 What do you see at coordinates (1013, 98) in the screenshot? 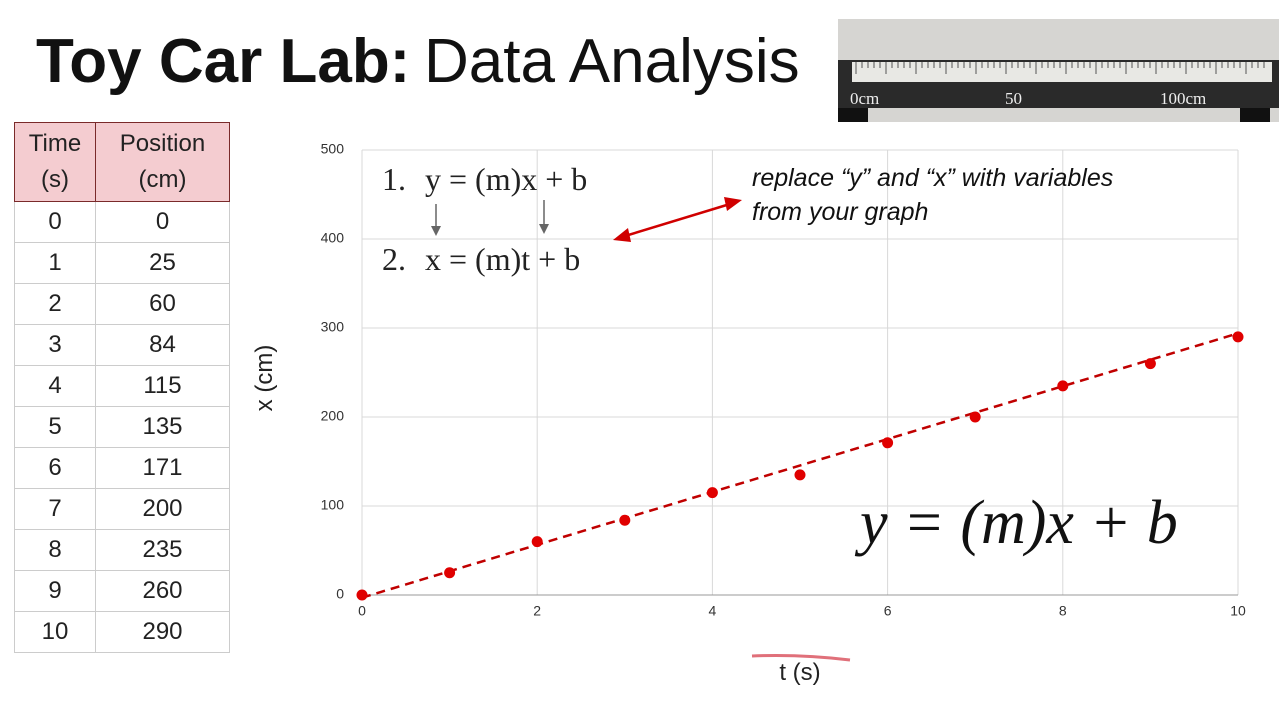
I see `ruler-label: 50` at bounding box center [1013, 98].